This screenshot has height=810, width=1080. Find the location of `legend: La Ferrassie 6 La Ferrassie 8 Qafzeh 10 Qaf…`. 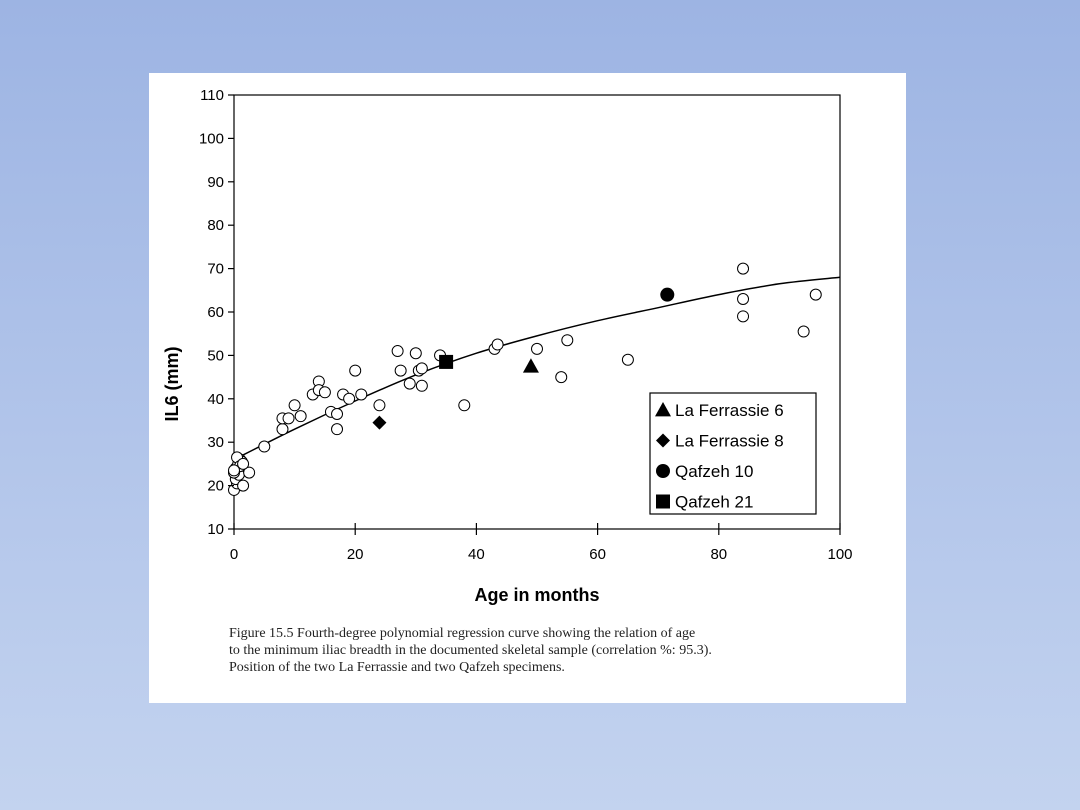

legend: La Ferrassie 6 La Ferrassie 8 Qafzeh 10 Qaf… is located at coordinates (733, 453).